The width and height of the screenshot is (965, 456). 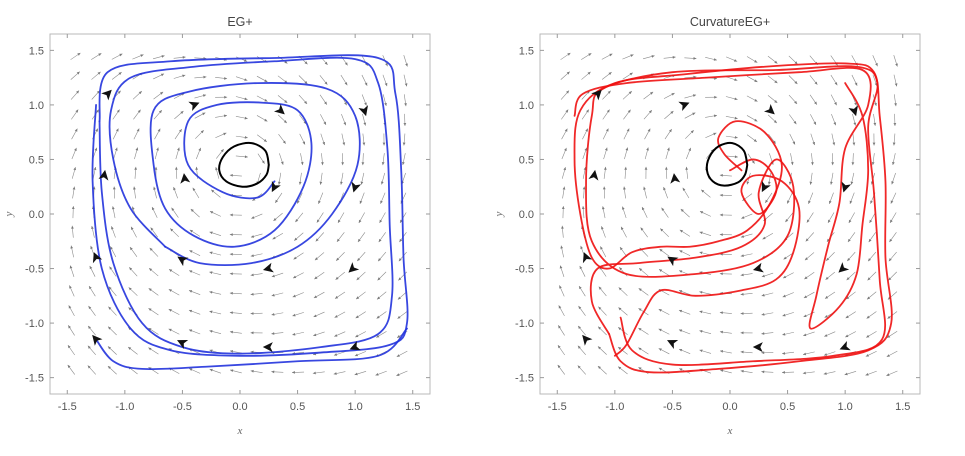 What do you see at coordinates (557, 407) in the screenshot?
I see `x-tick-label: -1.5` at bounding box center [557, 407].